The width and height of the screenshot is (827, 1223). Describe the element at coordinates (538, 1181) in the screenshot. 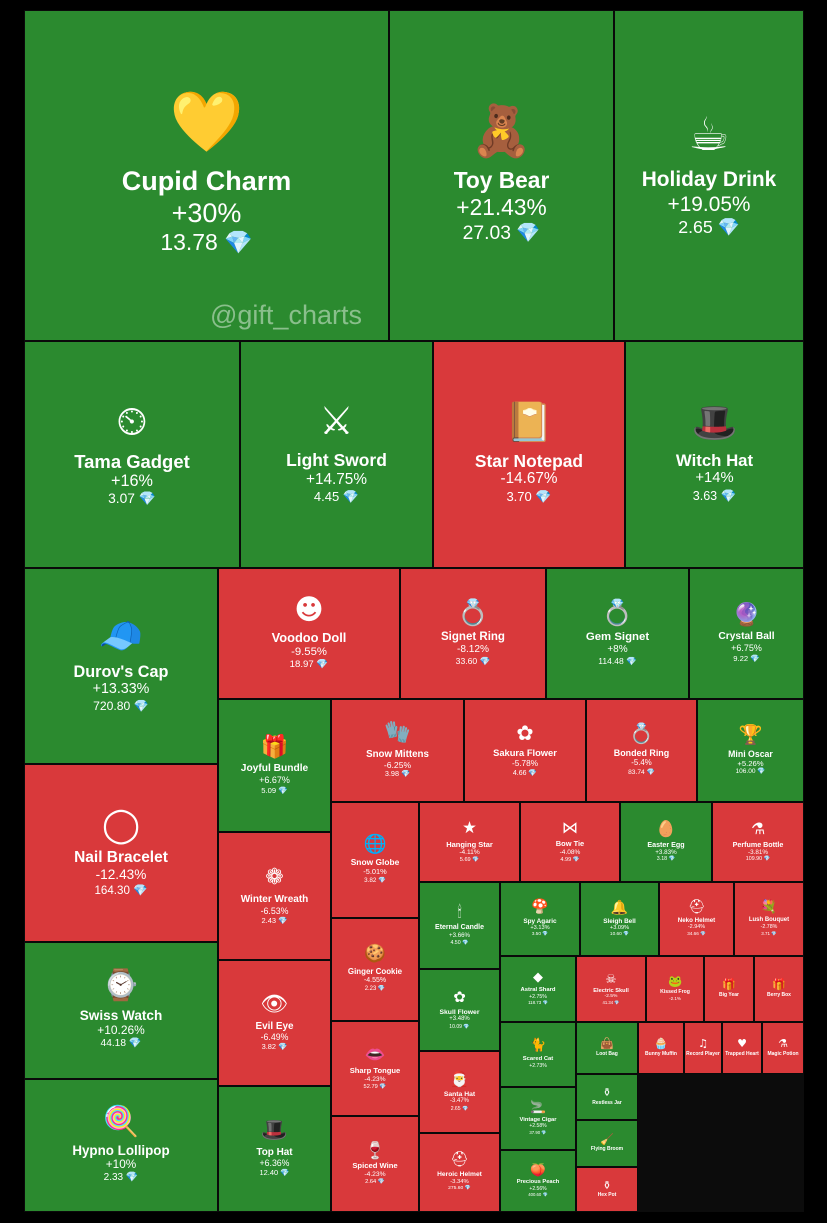

I see `tile-precious-peach: 🍑 Precious Peach +2.56% 400.60 💎` at that location.